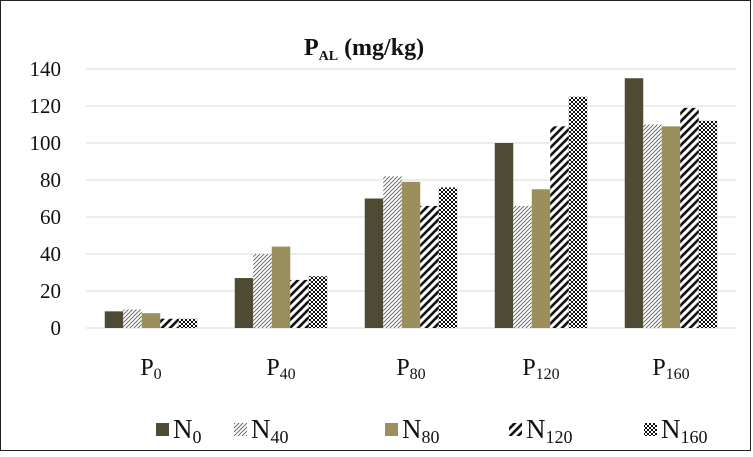 This screenshot has width=753, height=457. I want to click on bar-n120-p120, so click(559, 227).